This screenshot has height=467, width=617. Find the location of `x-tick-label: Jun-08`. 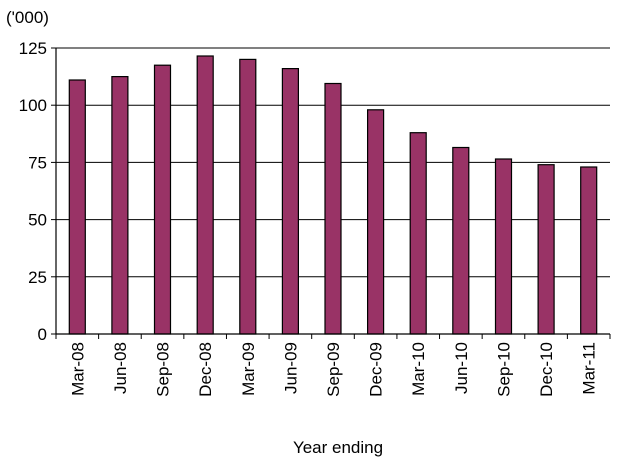

x-tick-label: Jun-08 is located at coordinates (120, 368).